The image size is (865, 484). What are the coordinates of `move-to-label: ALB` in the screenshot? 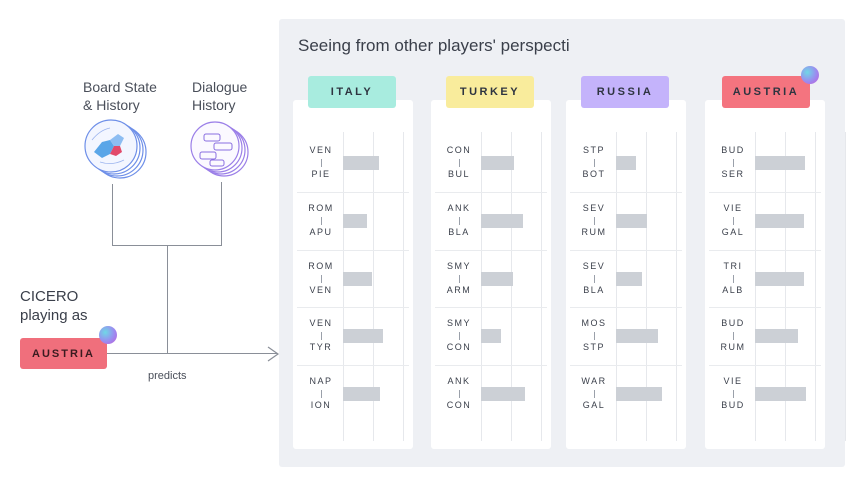 It's located at (733, 290).